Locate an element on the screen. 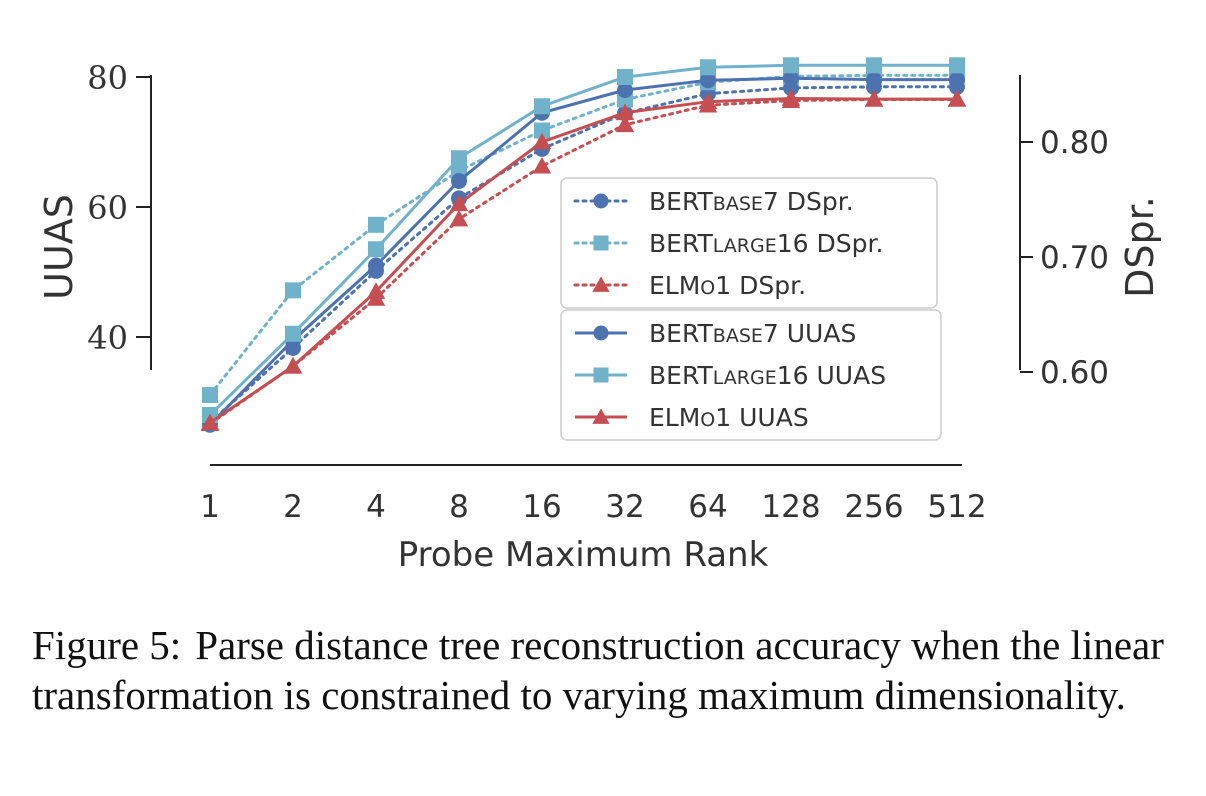 This screenshot has width=1206, height=796. left-tick-label: 80 is located at coordinates (107, 78).